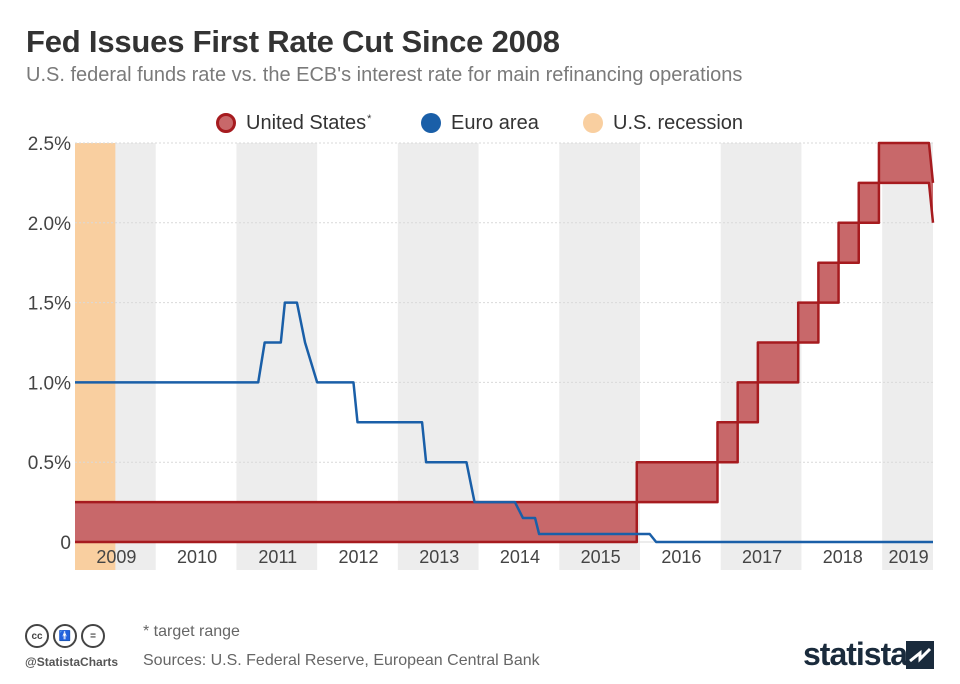  Describe the element at coordinates (116, 557) in the screenshot. I see `x-tick-label: 2009` at that location.